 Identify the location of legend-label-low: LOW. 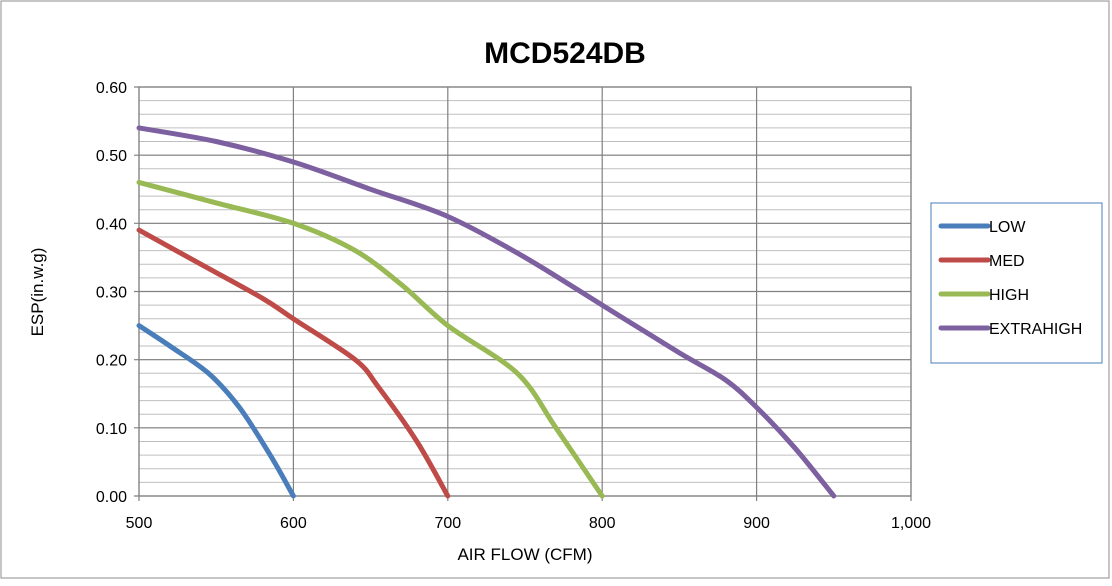
(1007, 227).